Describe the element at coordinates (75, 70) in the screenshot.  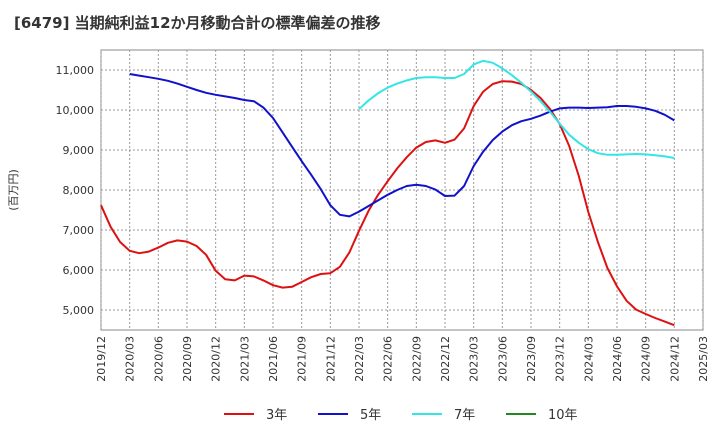
I see `y-tick-label: 11,000` at that location.